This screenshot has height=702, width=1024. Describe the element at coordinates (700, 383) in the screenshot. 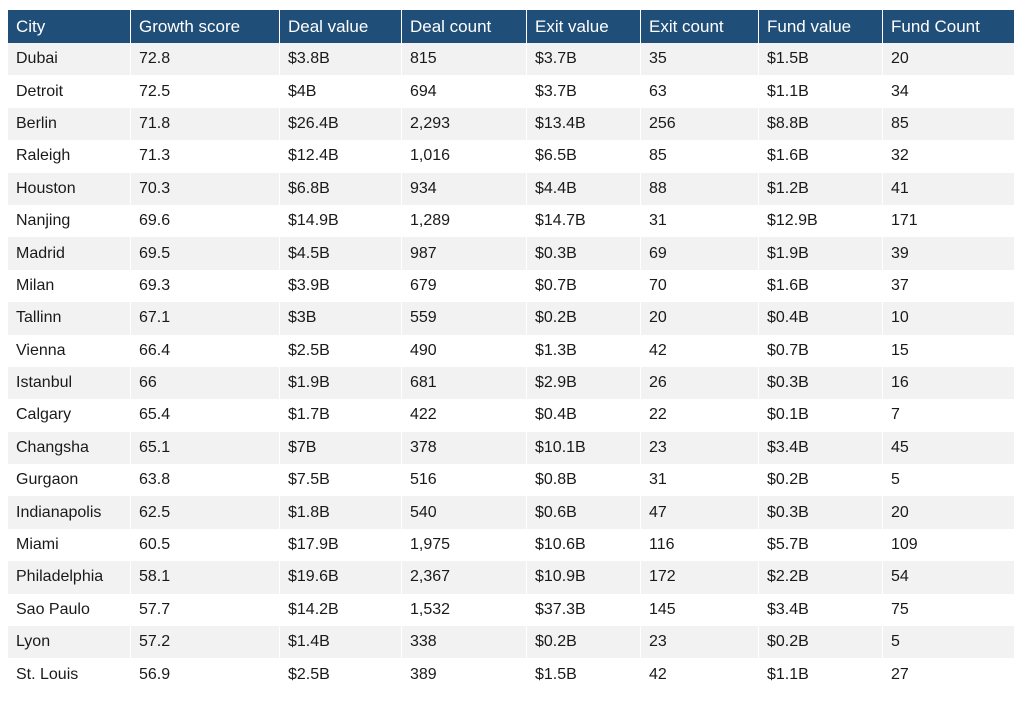

I see `cell-exit-count: 26` at that location.